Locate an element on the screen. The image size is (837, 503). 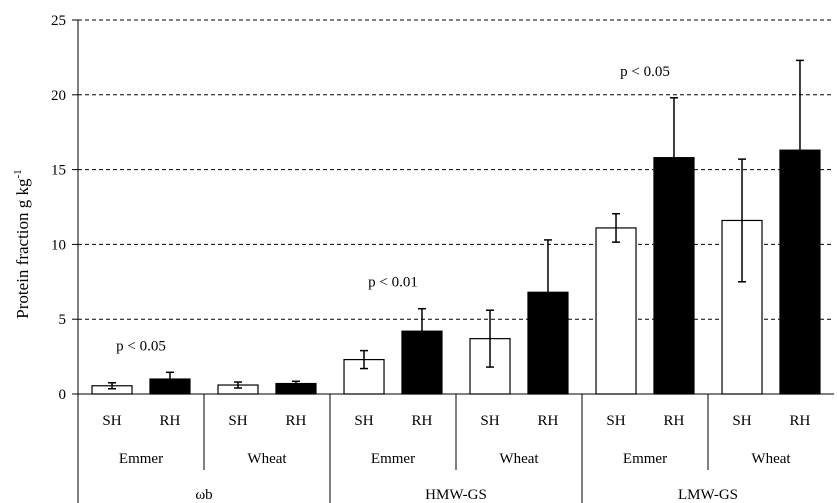
fraction-label: ωb is located at coordinates (203, 495).